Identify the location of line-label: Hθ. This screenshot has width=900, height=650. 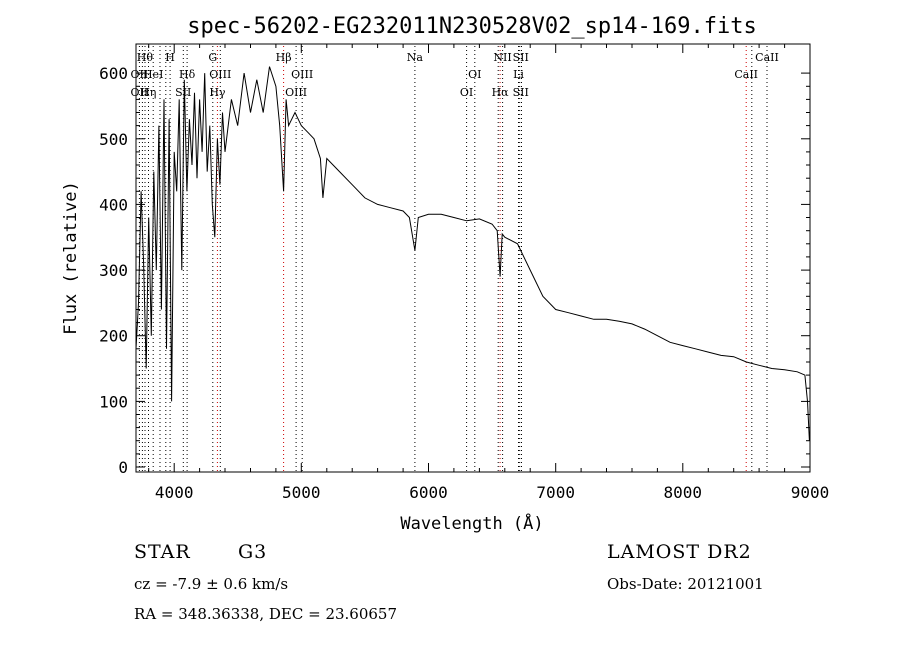
(145, 57).